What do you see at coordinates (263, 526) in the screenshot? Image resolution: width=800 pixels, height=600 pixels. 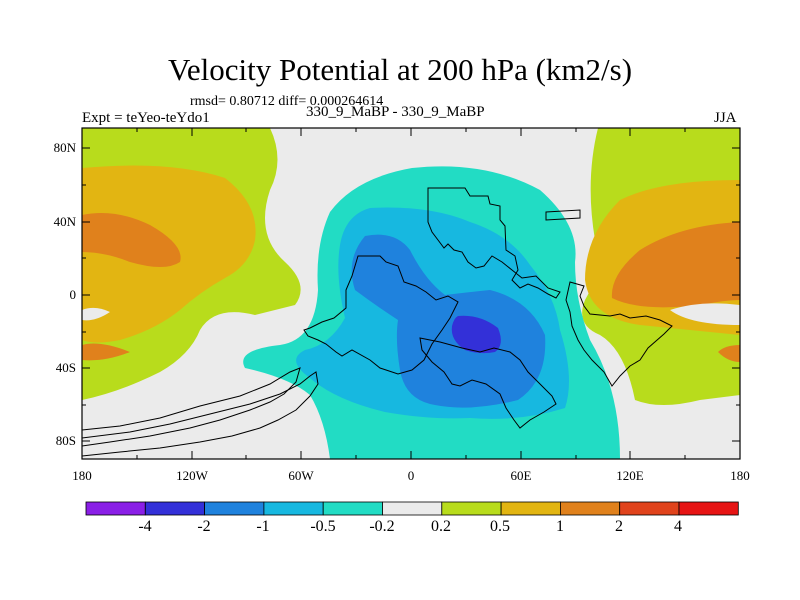 I see `colorbar-label-3: -1` at bounding box center [263, 526].